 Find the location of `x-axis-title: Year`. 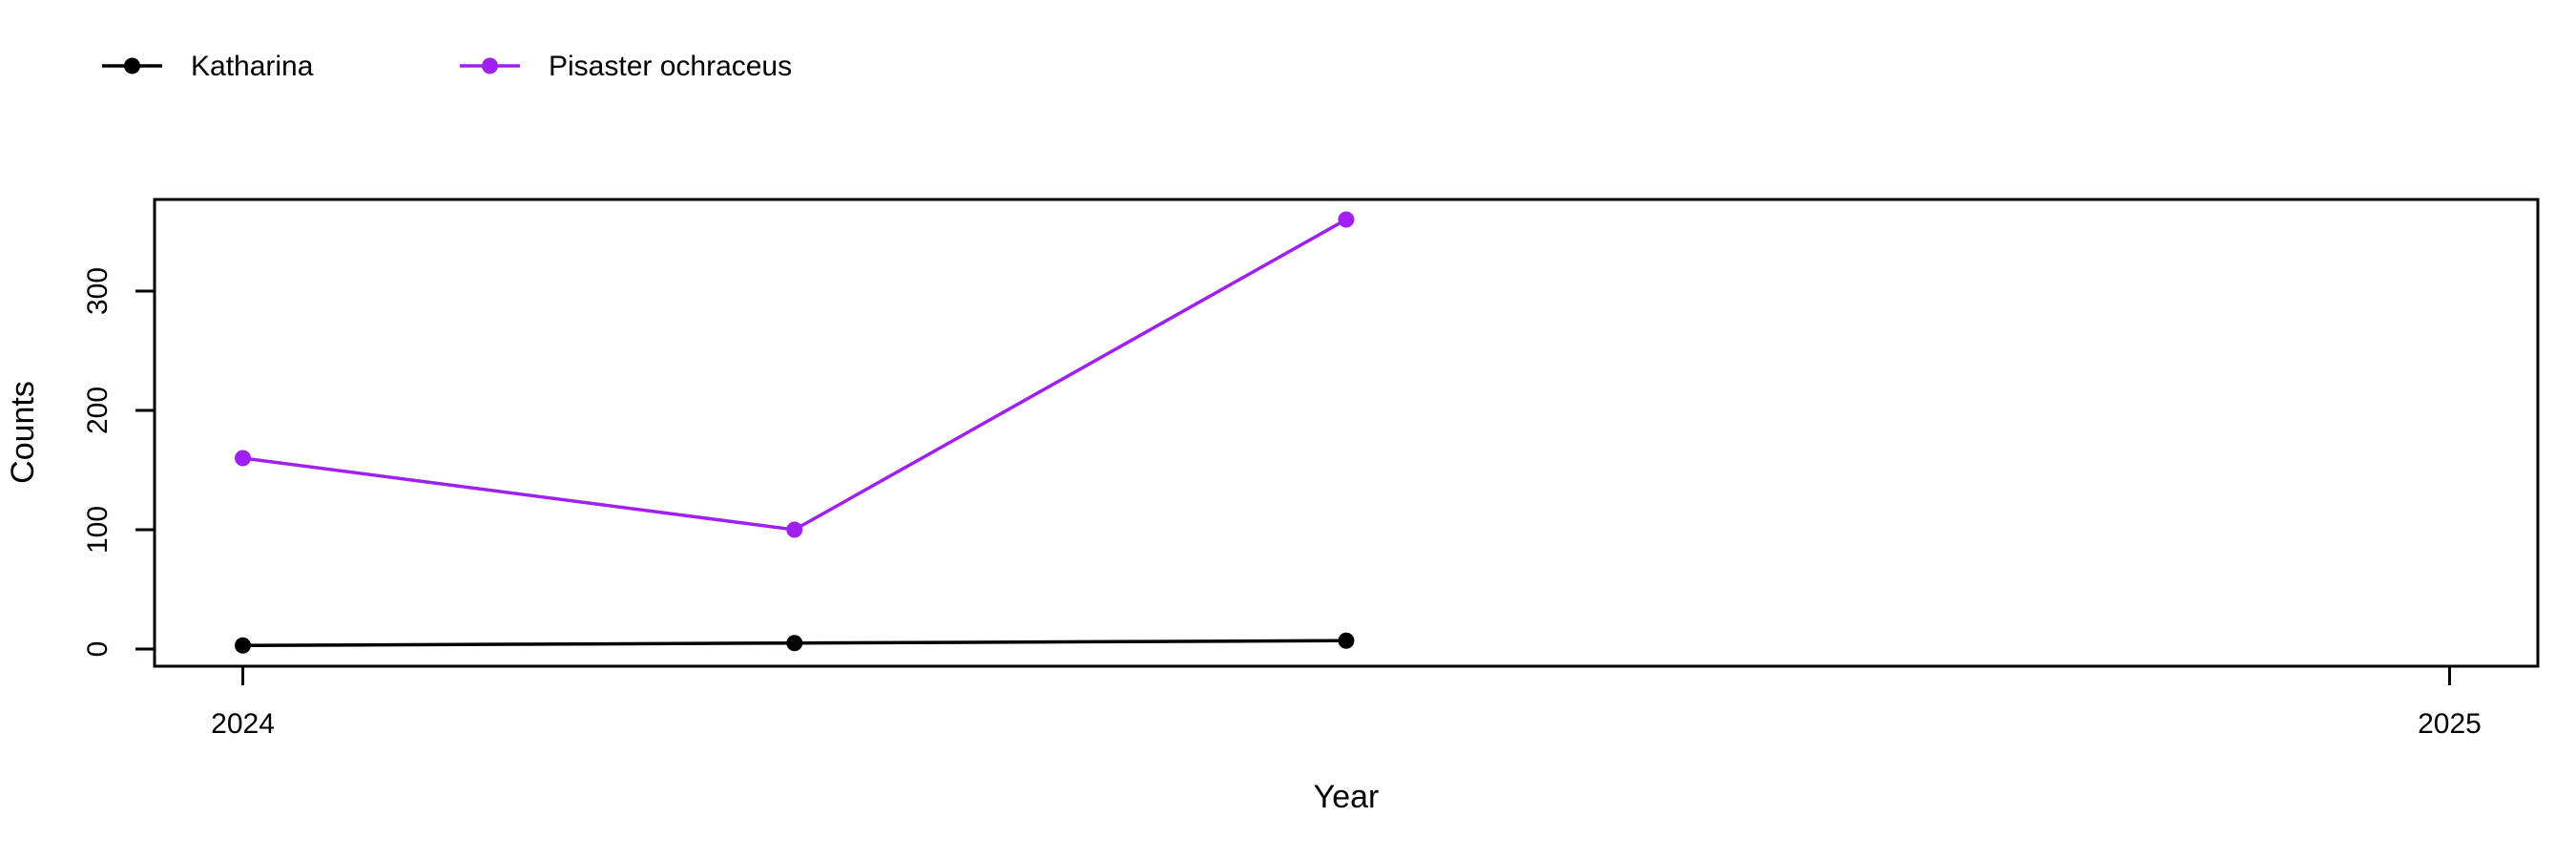

x-axis-title: Year is located at coordinates (1347, 797).